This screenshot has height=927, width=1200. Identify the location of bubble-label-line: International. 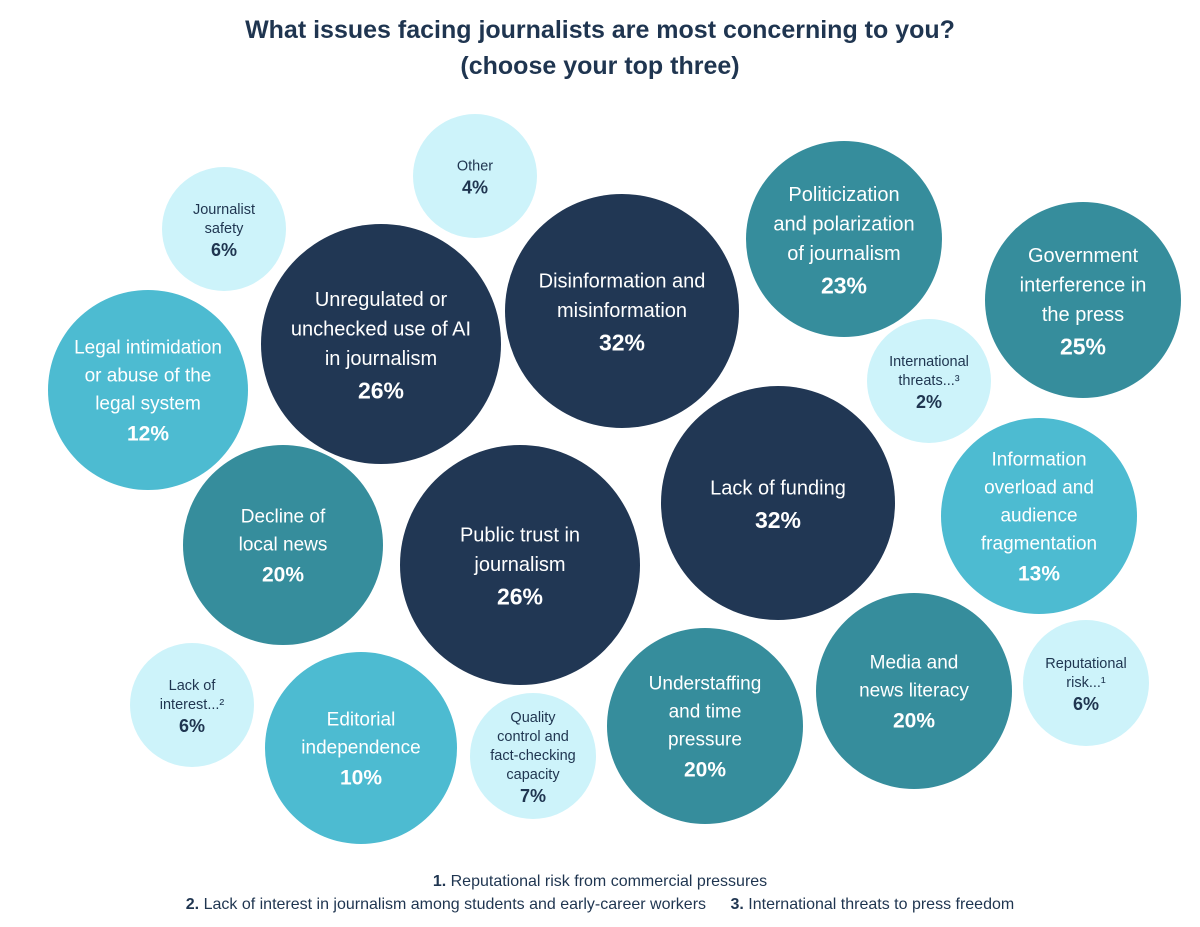
(929, 362).